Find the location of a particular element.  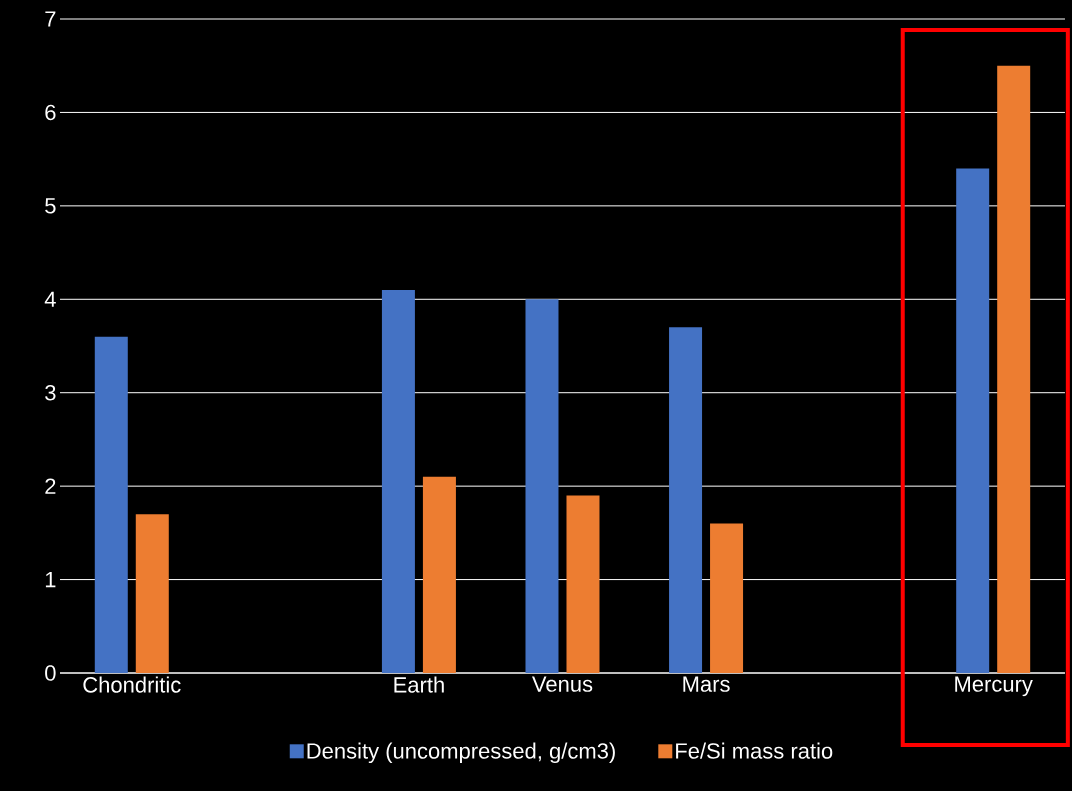

x-tick-label: Mercury is located at coordinates (994, 686).